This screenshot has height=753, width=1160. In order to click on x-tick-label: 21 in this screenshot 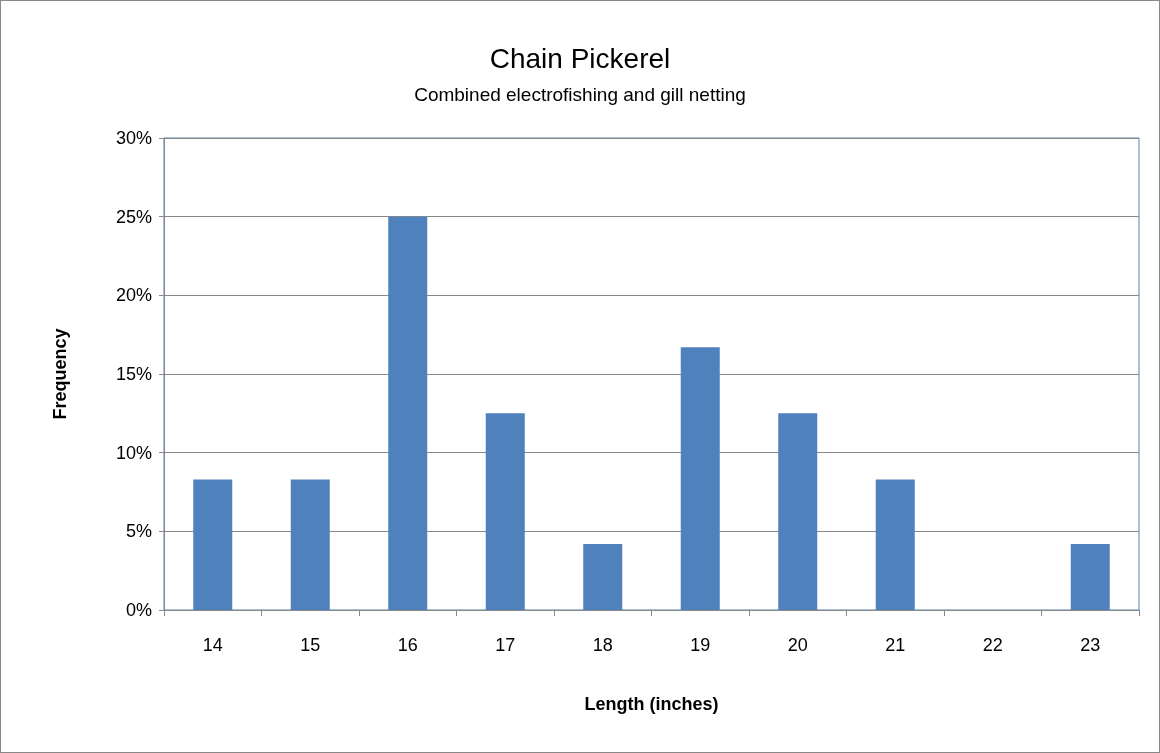, I will do `click(895, 645)`.